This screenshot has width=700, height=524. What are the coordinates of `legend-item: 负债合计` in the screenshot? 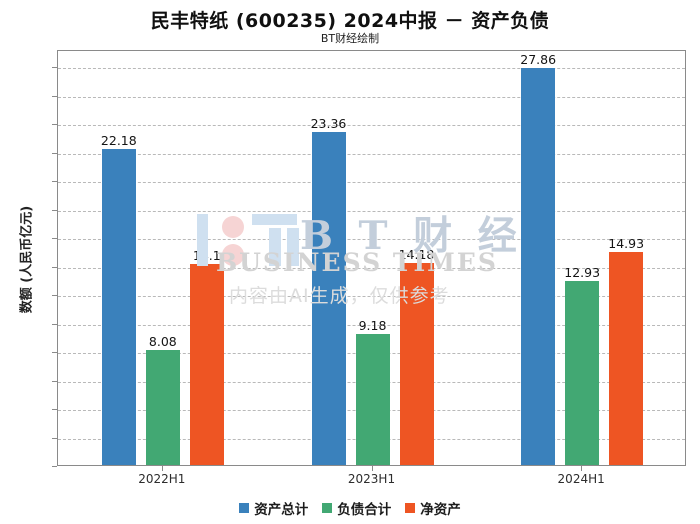 It's located at (356, 508).